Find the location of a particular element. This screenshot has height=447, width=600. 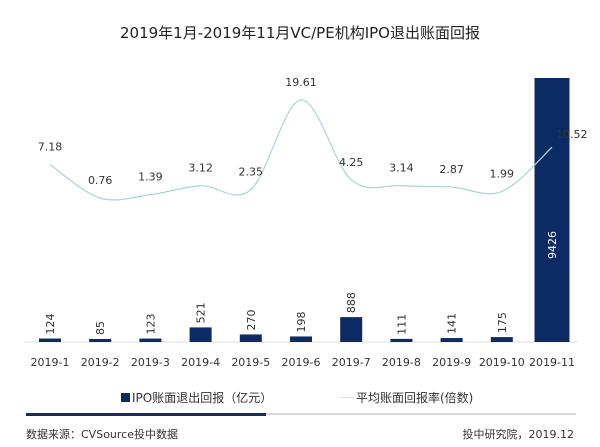

x-tick-label: 2019-5 is located at coordinates (250, 362).